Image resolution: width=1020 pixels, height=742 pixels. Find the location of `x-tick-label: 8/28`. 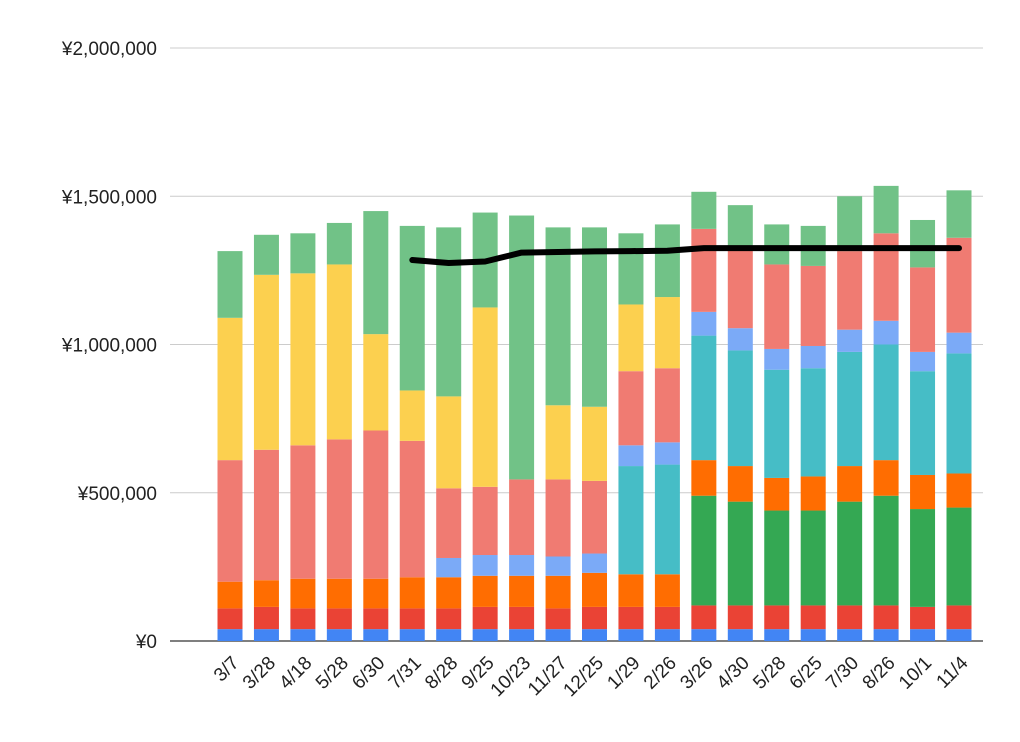

x-tick-label: 8/28 is located at coordinates (441, 673).